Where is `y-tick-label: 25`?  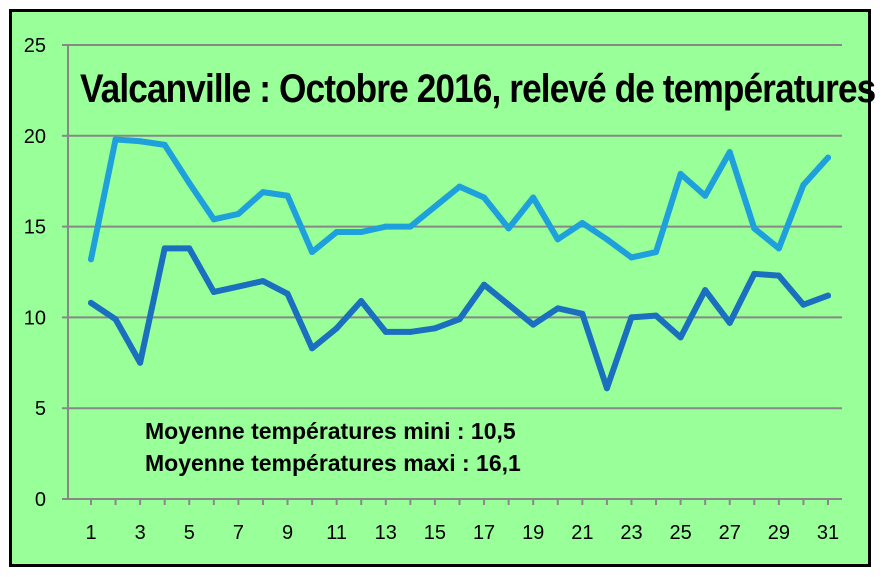 y-tick-label: 25 is located at coordinates (35, 46).